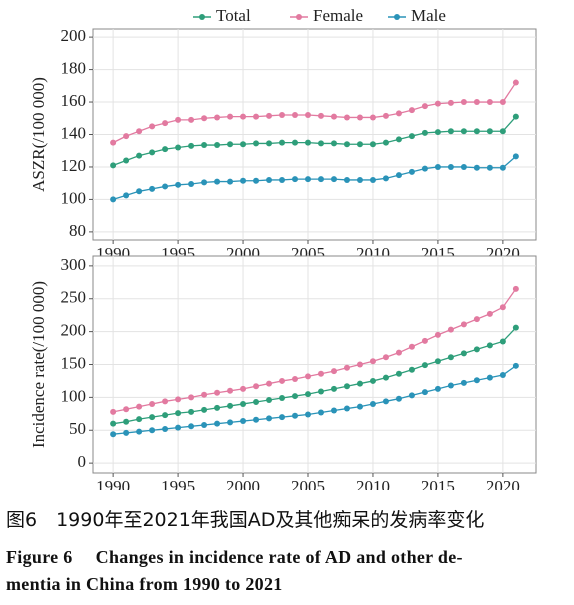  What do you see at coordinates (38, 134) in the screenshot?
I see `y-axis-label: ASZR(/100 000)` at bounding box center [38, 134].